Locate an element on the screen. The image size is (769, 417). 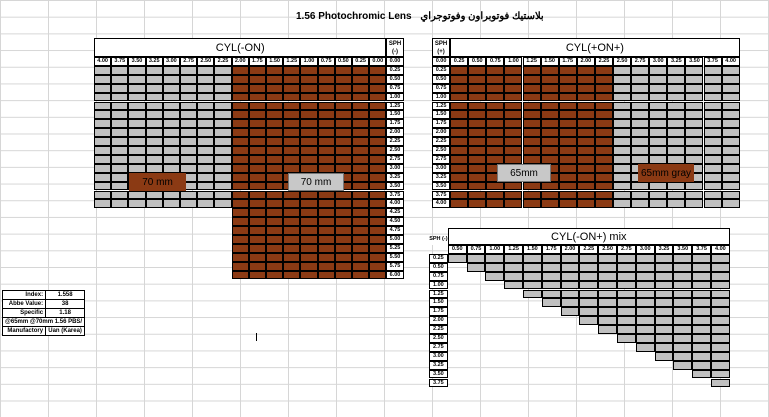
info-row: Index: 1.558 is located at coordinates (43, 295).